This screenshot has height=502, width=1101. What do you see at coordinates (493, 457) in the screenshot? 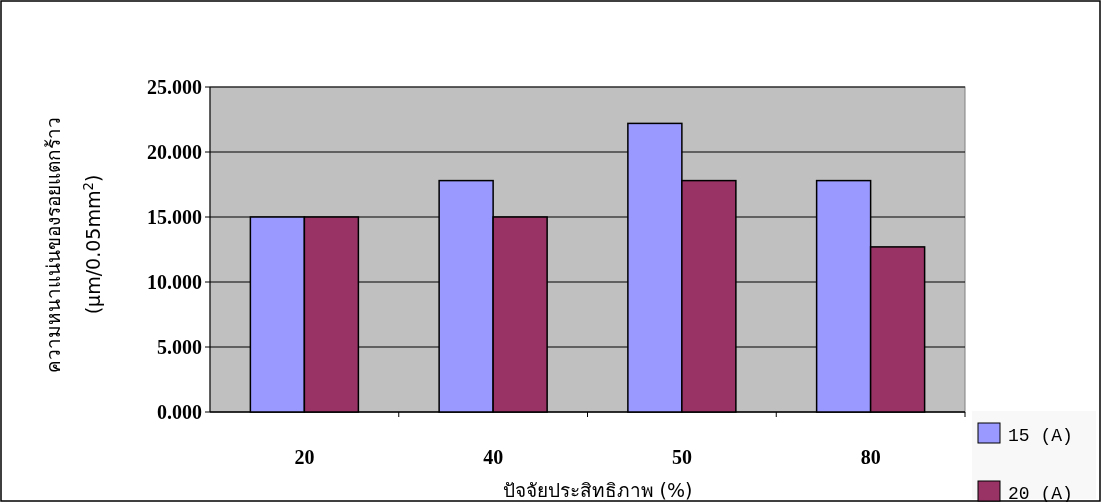
I see `x-tick-label: 40` at bounding box center [493, 457].